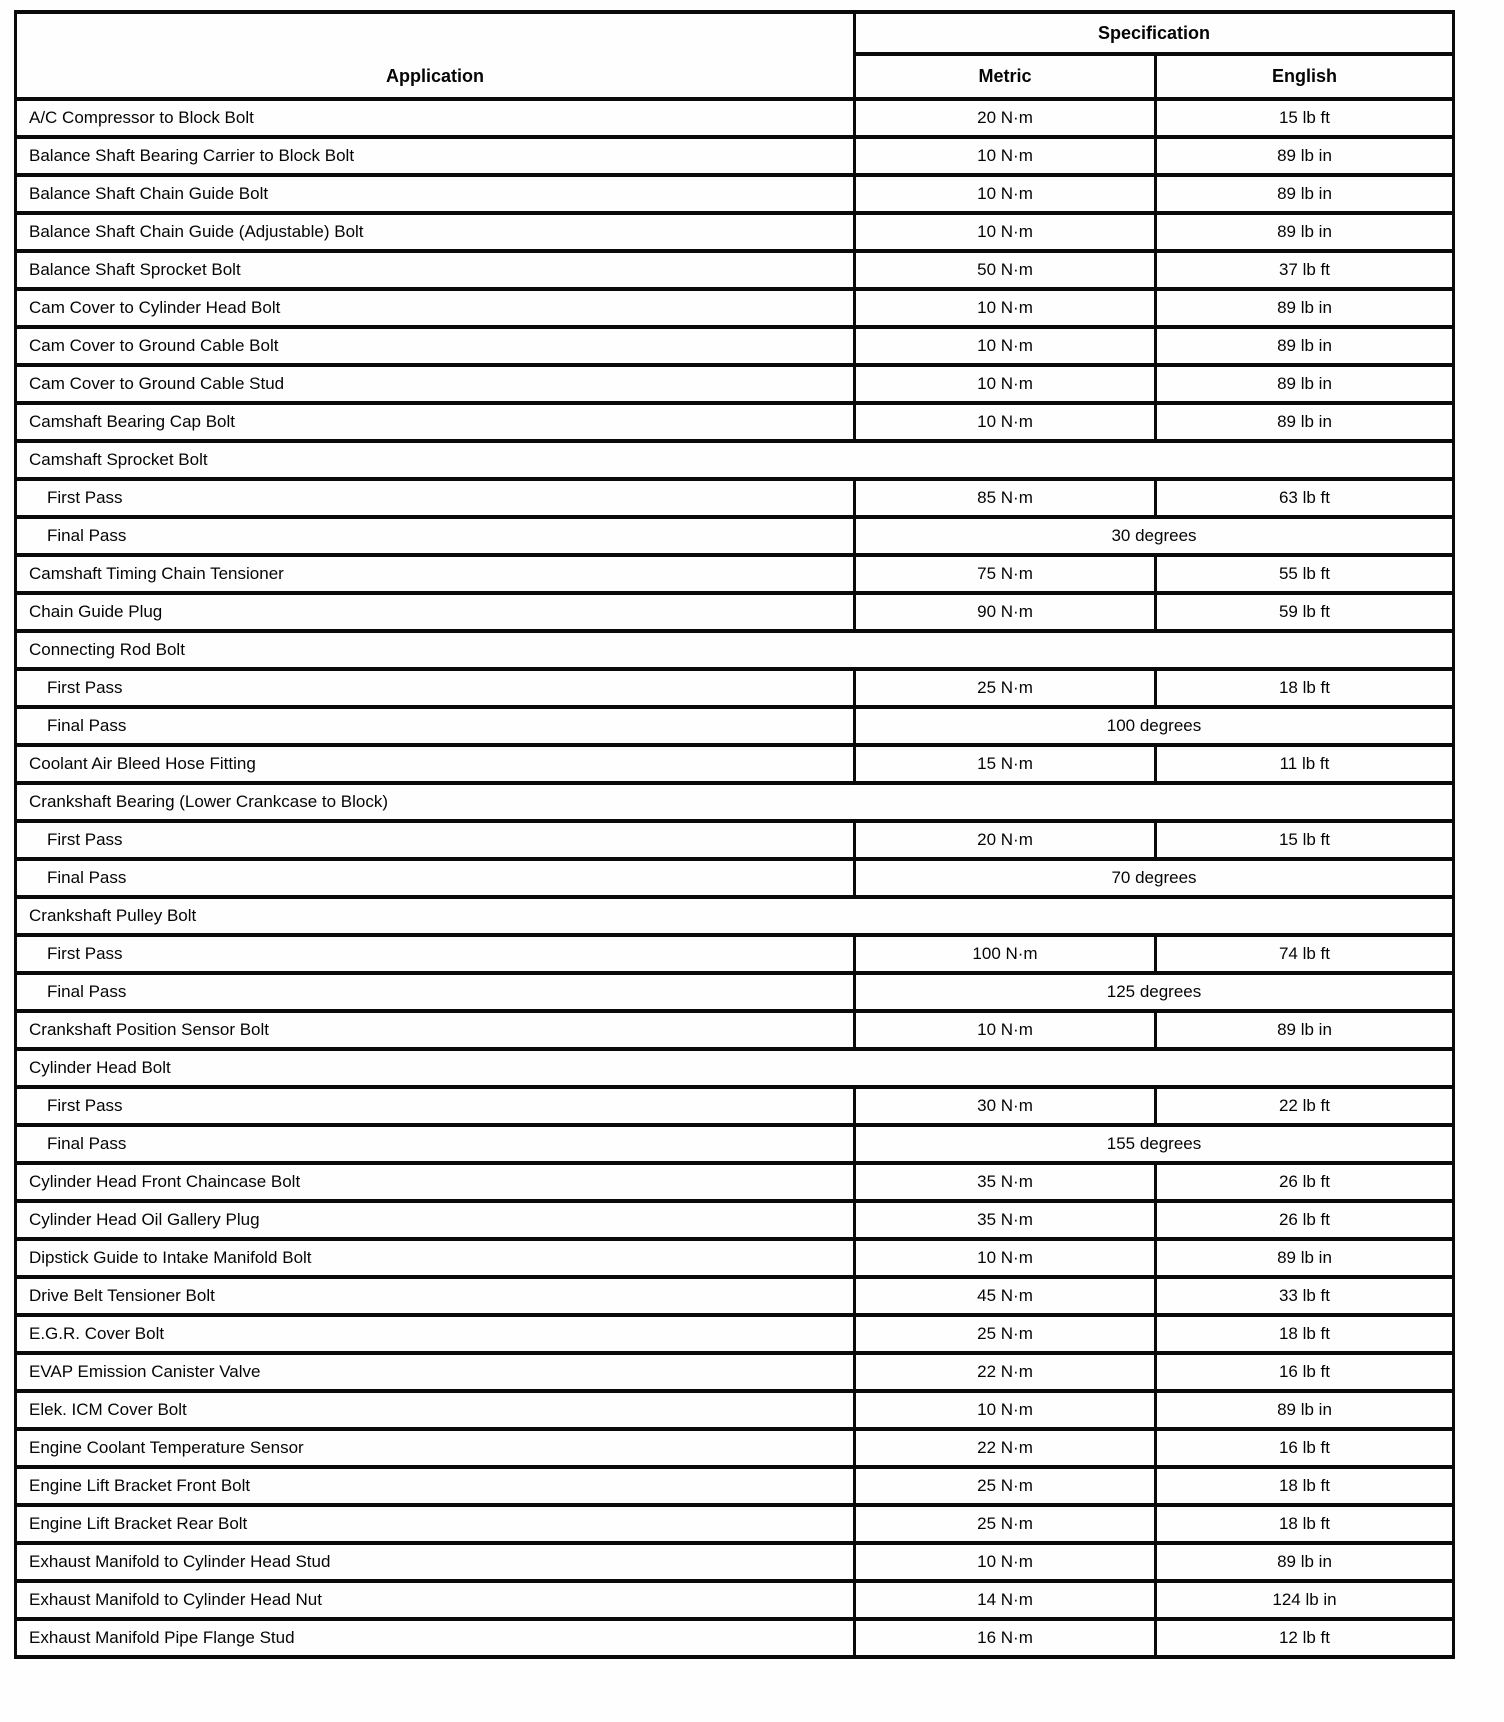 The height and width of the screenshot is (1722, 1504). Describe the element at coordinates (435, 422) in the screenshot. I see `application-cell: Camshaft Bearing Cap Bolt` at that location.